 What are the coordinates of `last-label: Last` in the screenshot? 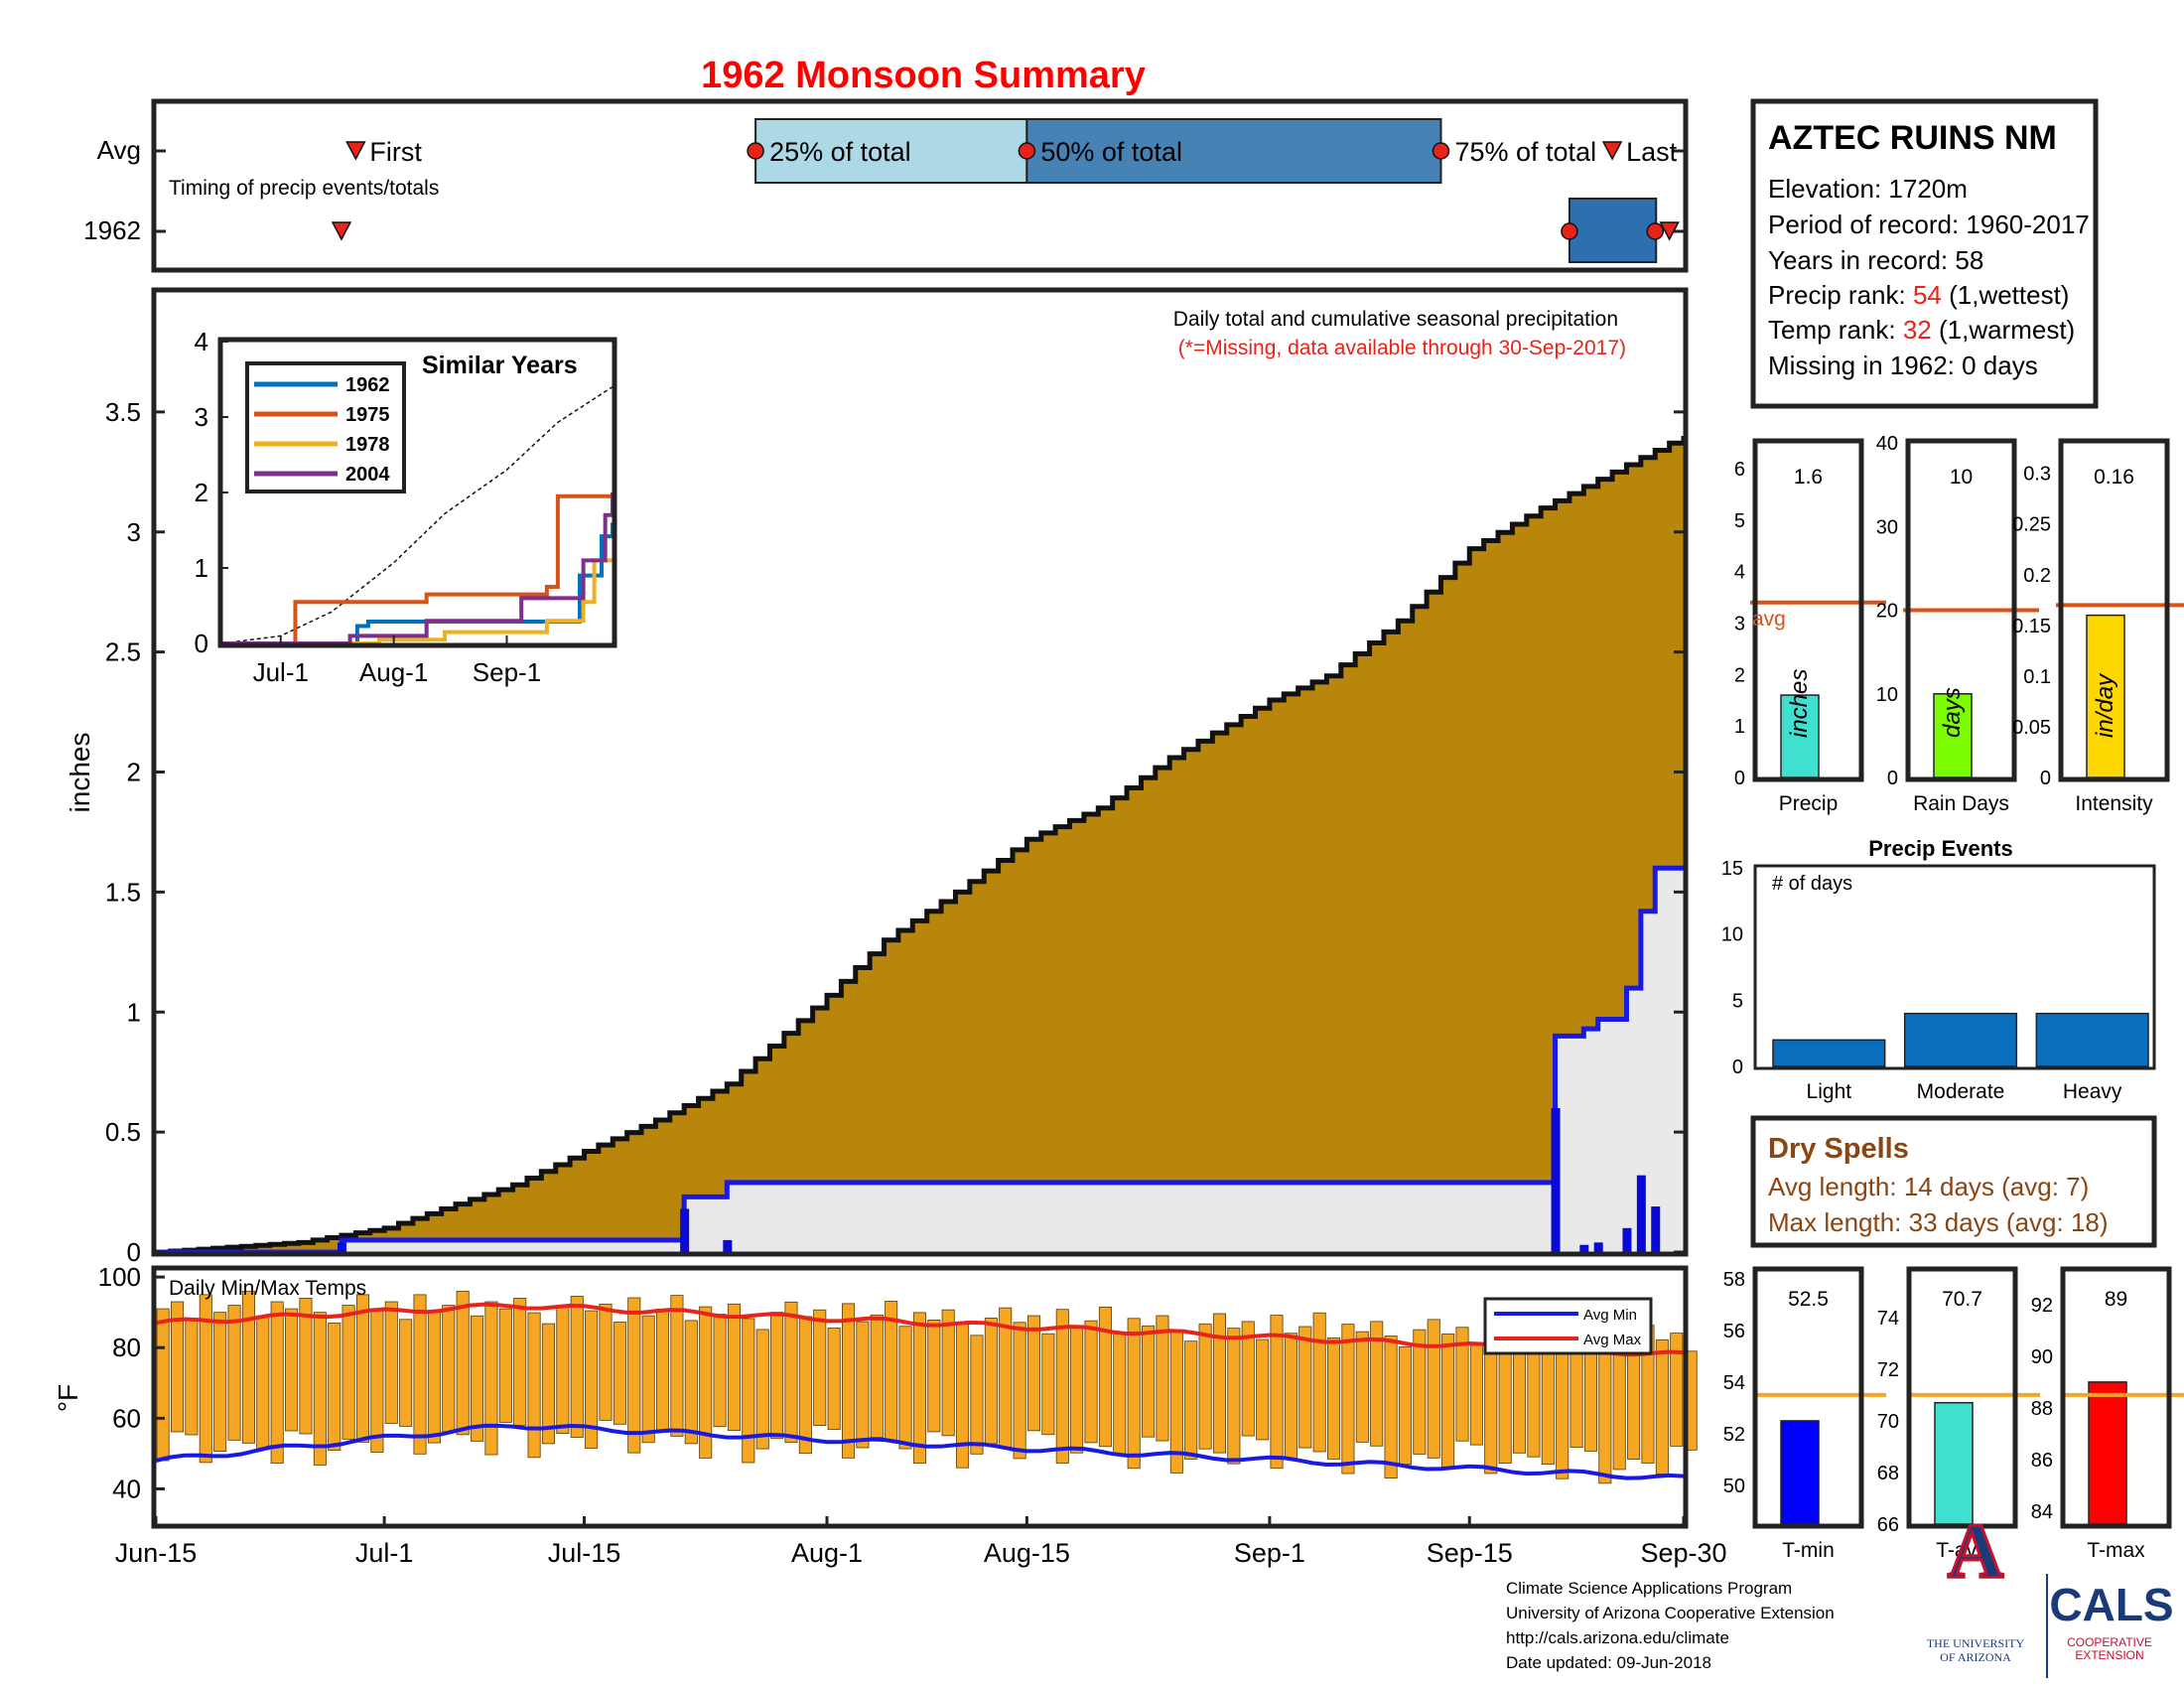 It's located at (1652, 152).